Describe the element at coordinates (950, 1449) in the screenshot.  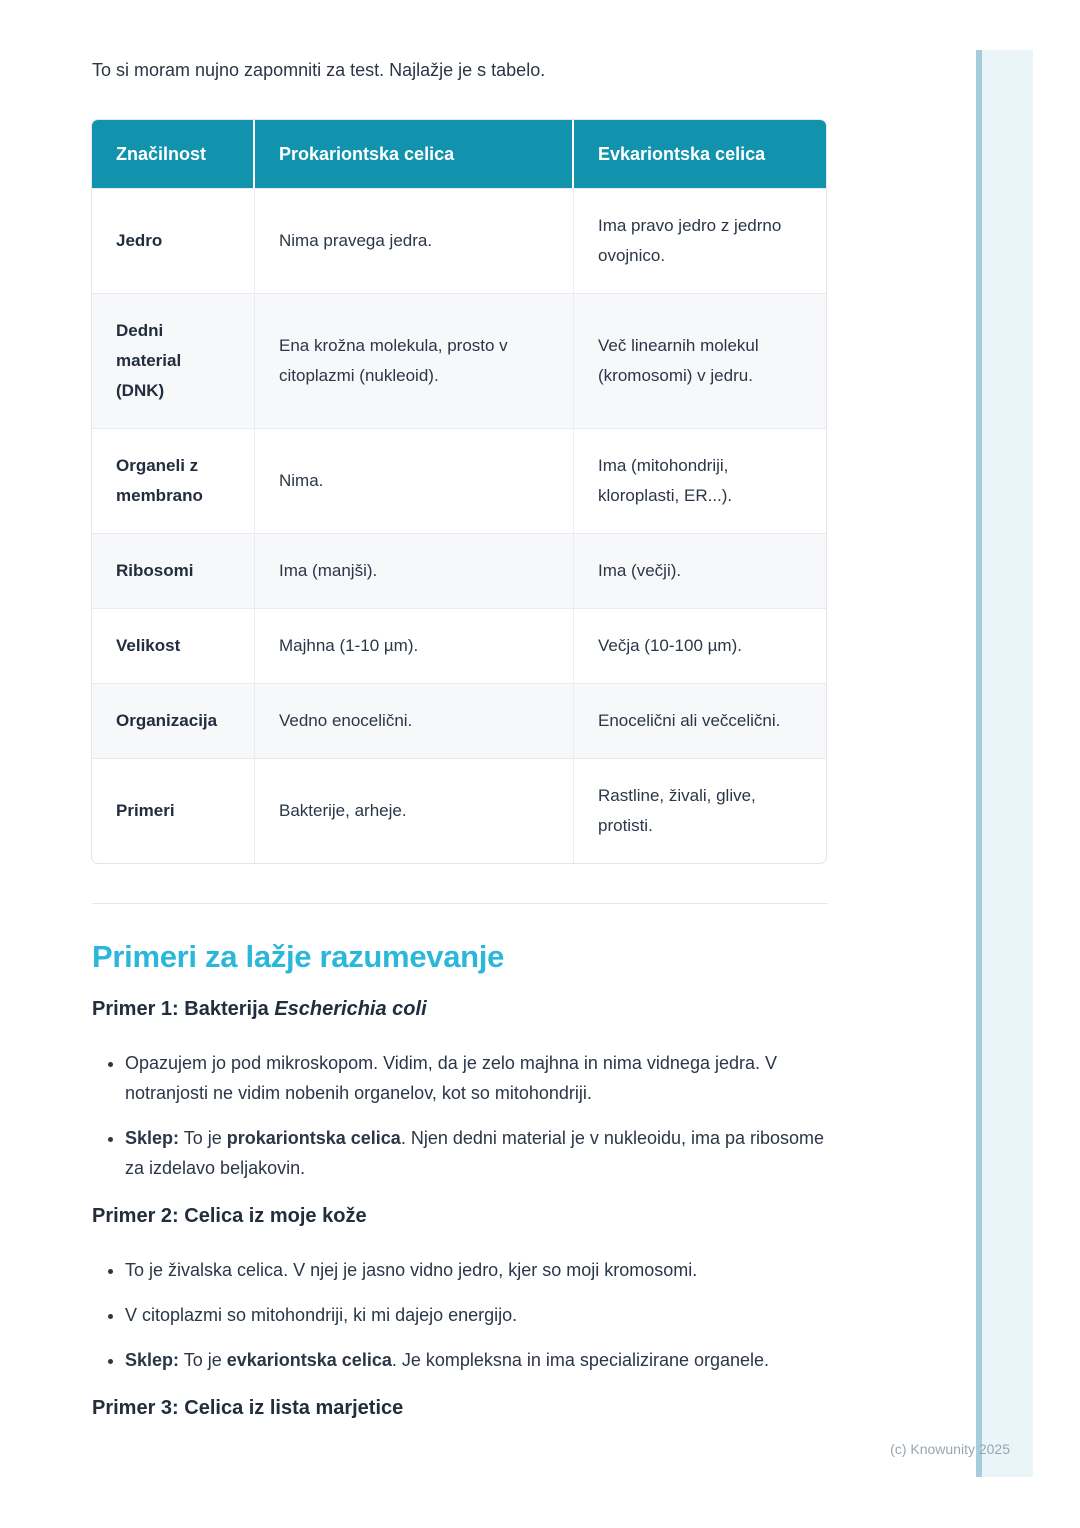
I see `watermark: (c) Knowunity 2025` at that location.